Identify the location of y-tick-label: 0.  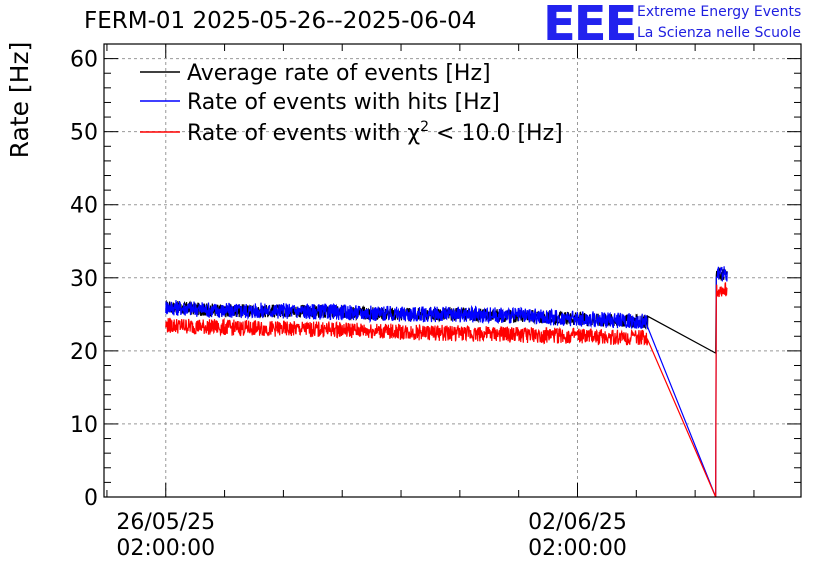
(91, 498).